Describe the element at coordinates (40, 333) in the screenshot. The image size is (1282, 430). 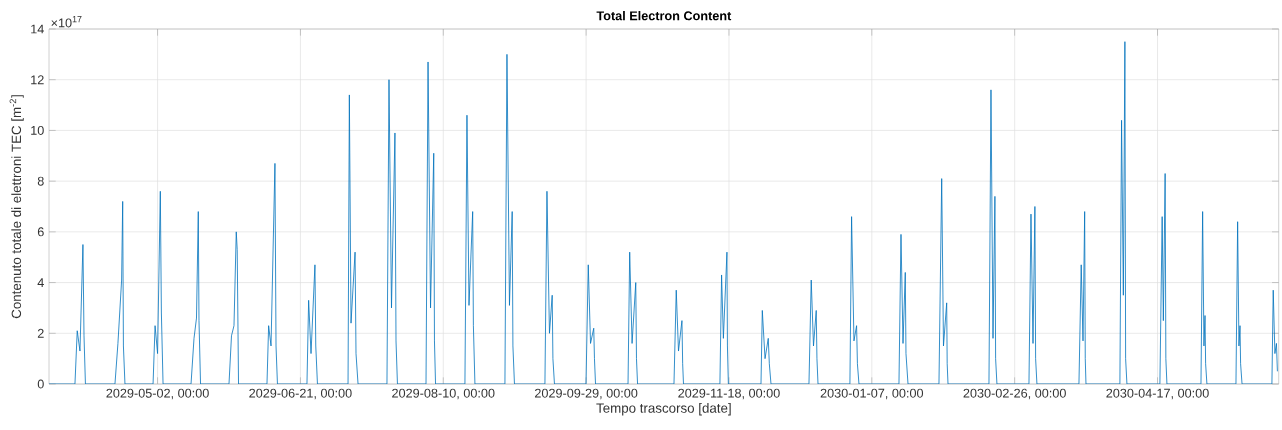
I see `y-tick-label: 2` at that location.